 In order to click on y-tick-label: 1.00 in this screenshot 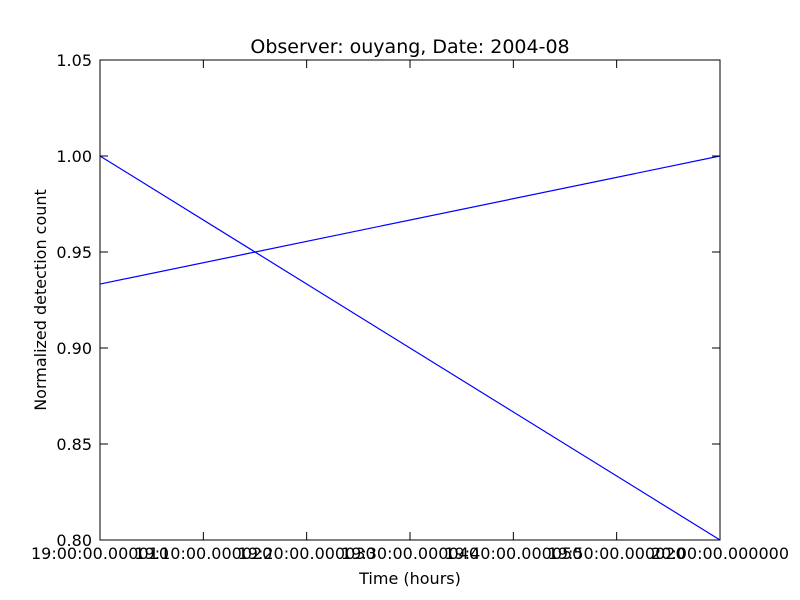, I will do `click(74, 156)`.